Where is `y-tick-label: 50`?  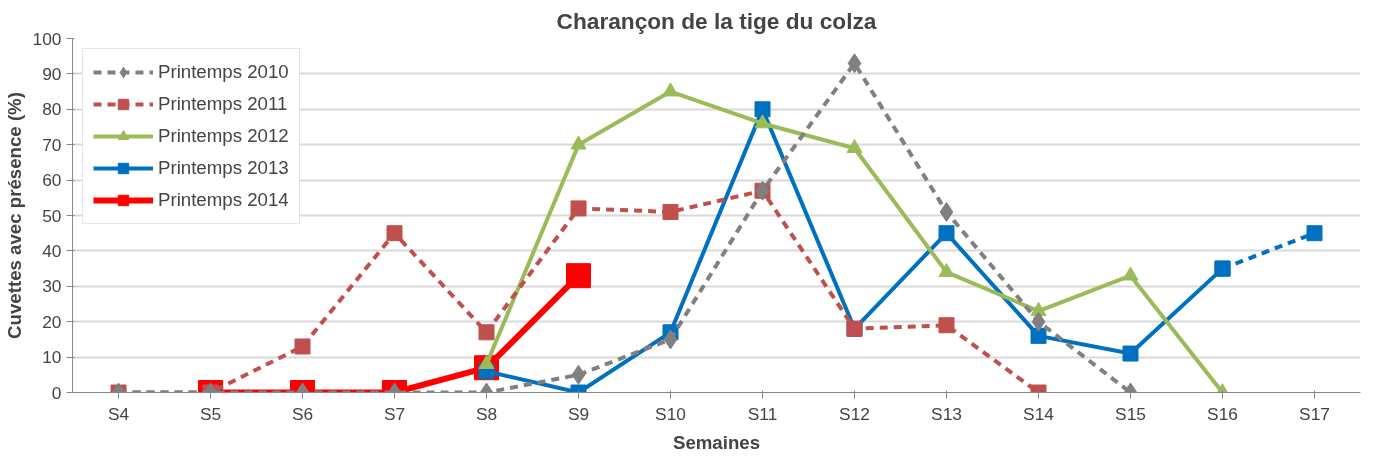
y-tick-label: 50 is located at coordinates (52, 215).